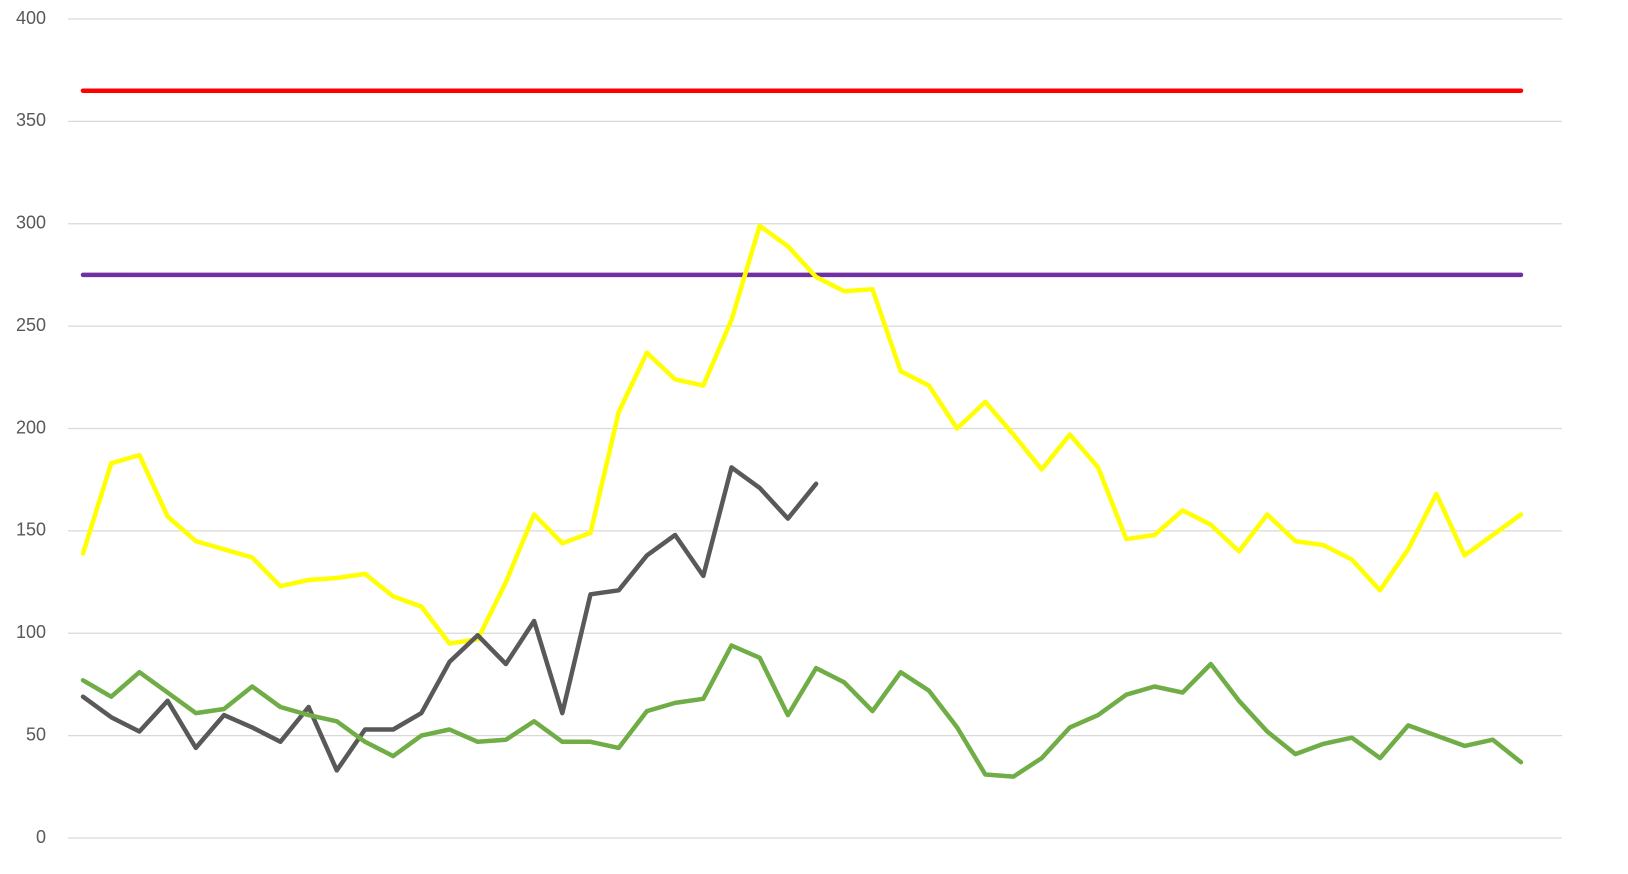 This screenshot has width=1628, height=874. What do you see at coordinates (31, 530) in the screenshot?
I see `y-tick-label: 150` at bounding box center [31, 530].